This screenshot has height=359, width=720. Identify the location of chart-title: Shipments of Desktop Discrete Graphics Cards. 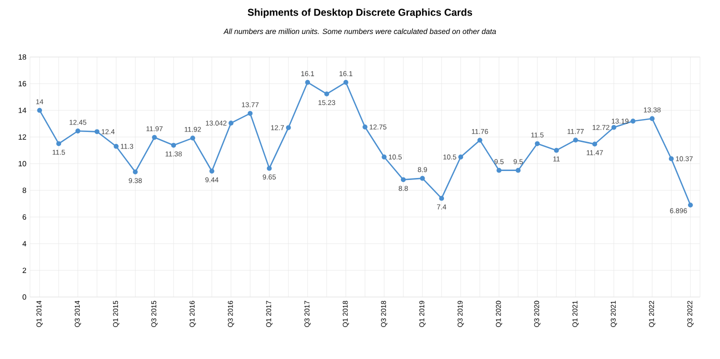
(360, 13).